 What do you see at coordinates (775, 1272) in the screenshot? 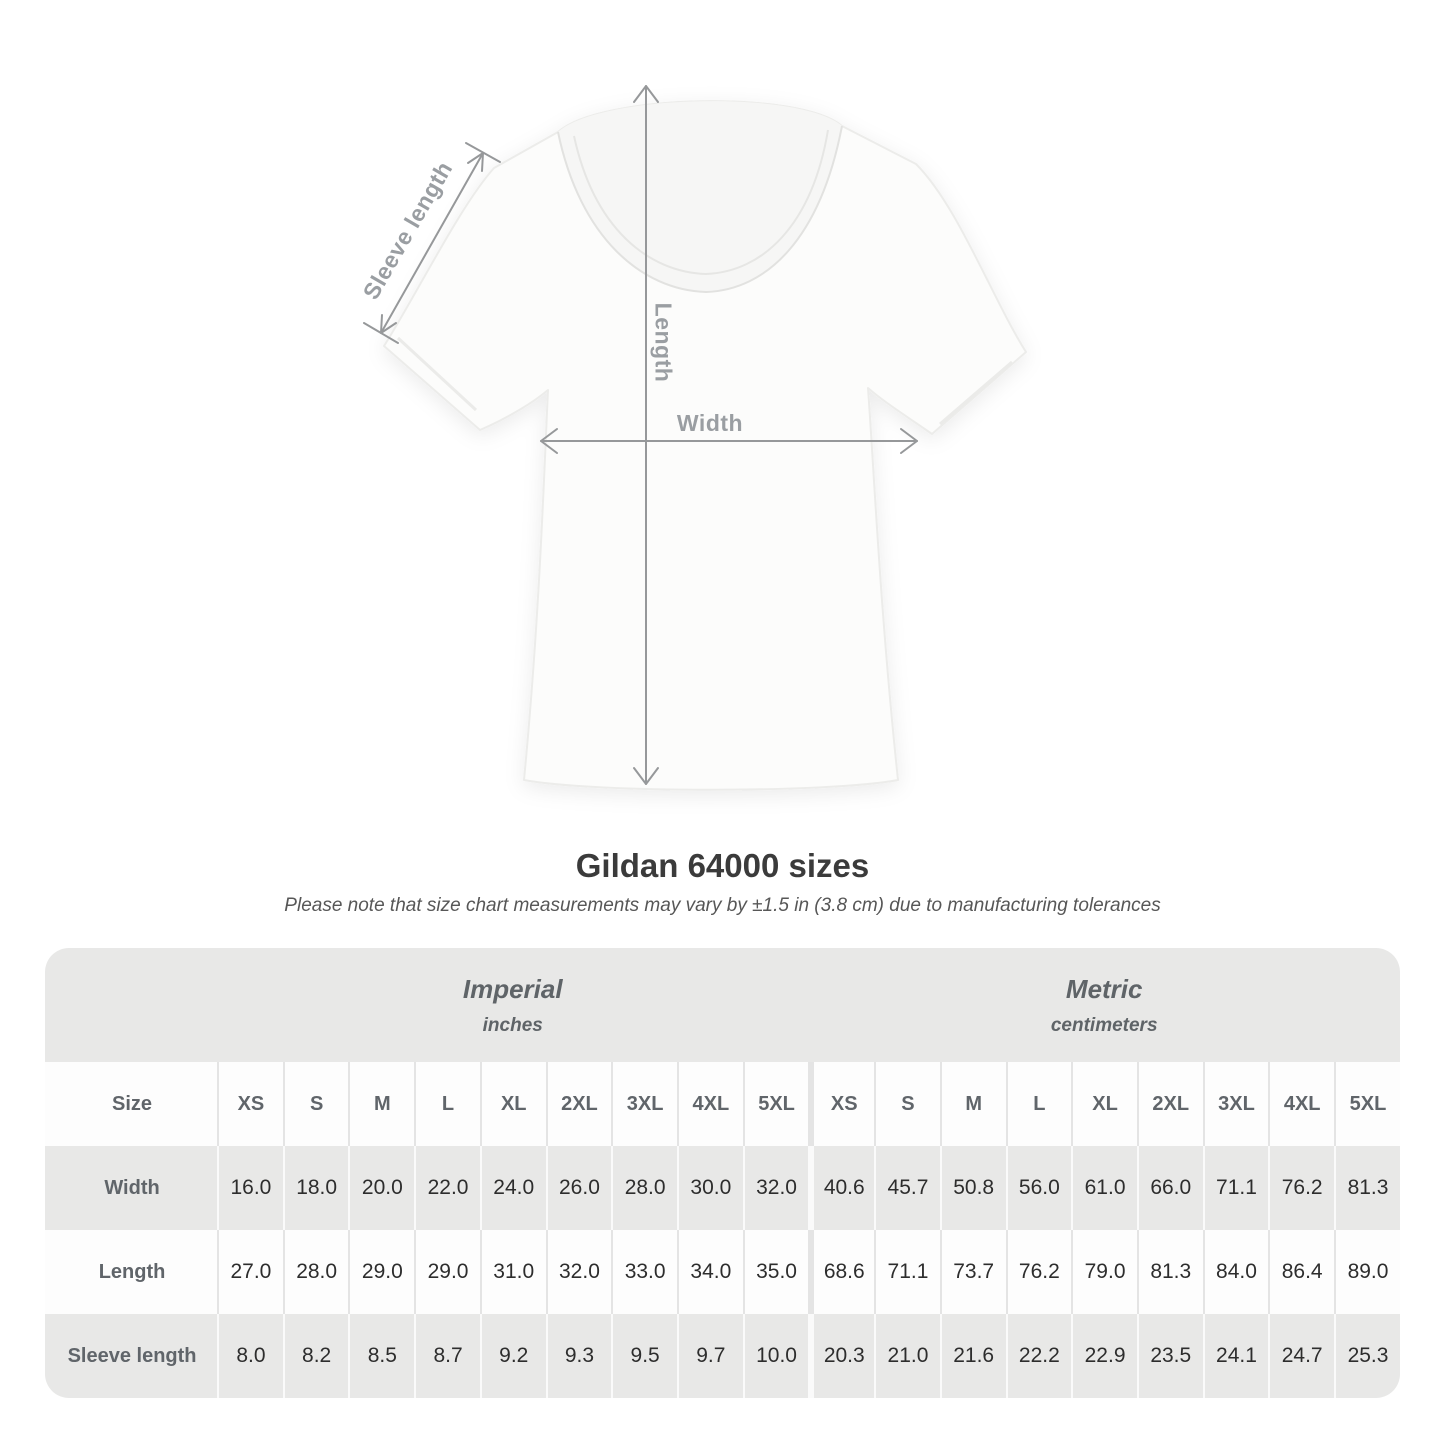
I see `value-cell: 35.0` at bounding box center [775, 1272].